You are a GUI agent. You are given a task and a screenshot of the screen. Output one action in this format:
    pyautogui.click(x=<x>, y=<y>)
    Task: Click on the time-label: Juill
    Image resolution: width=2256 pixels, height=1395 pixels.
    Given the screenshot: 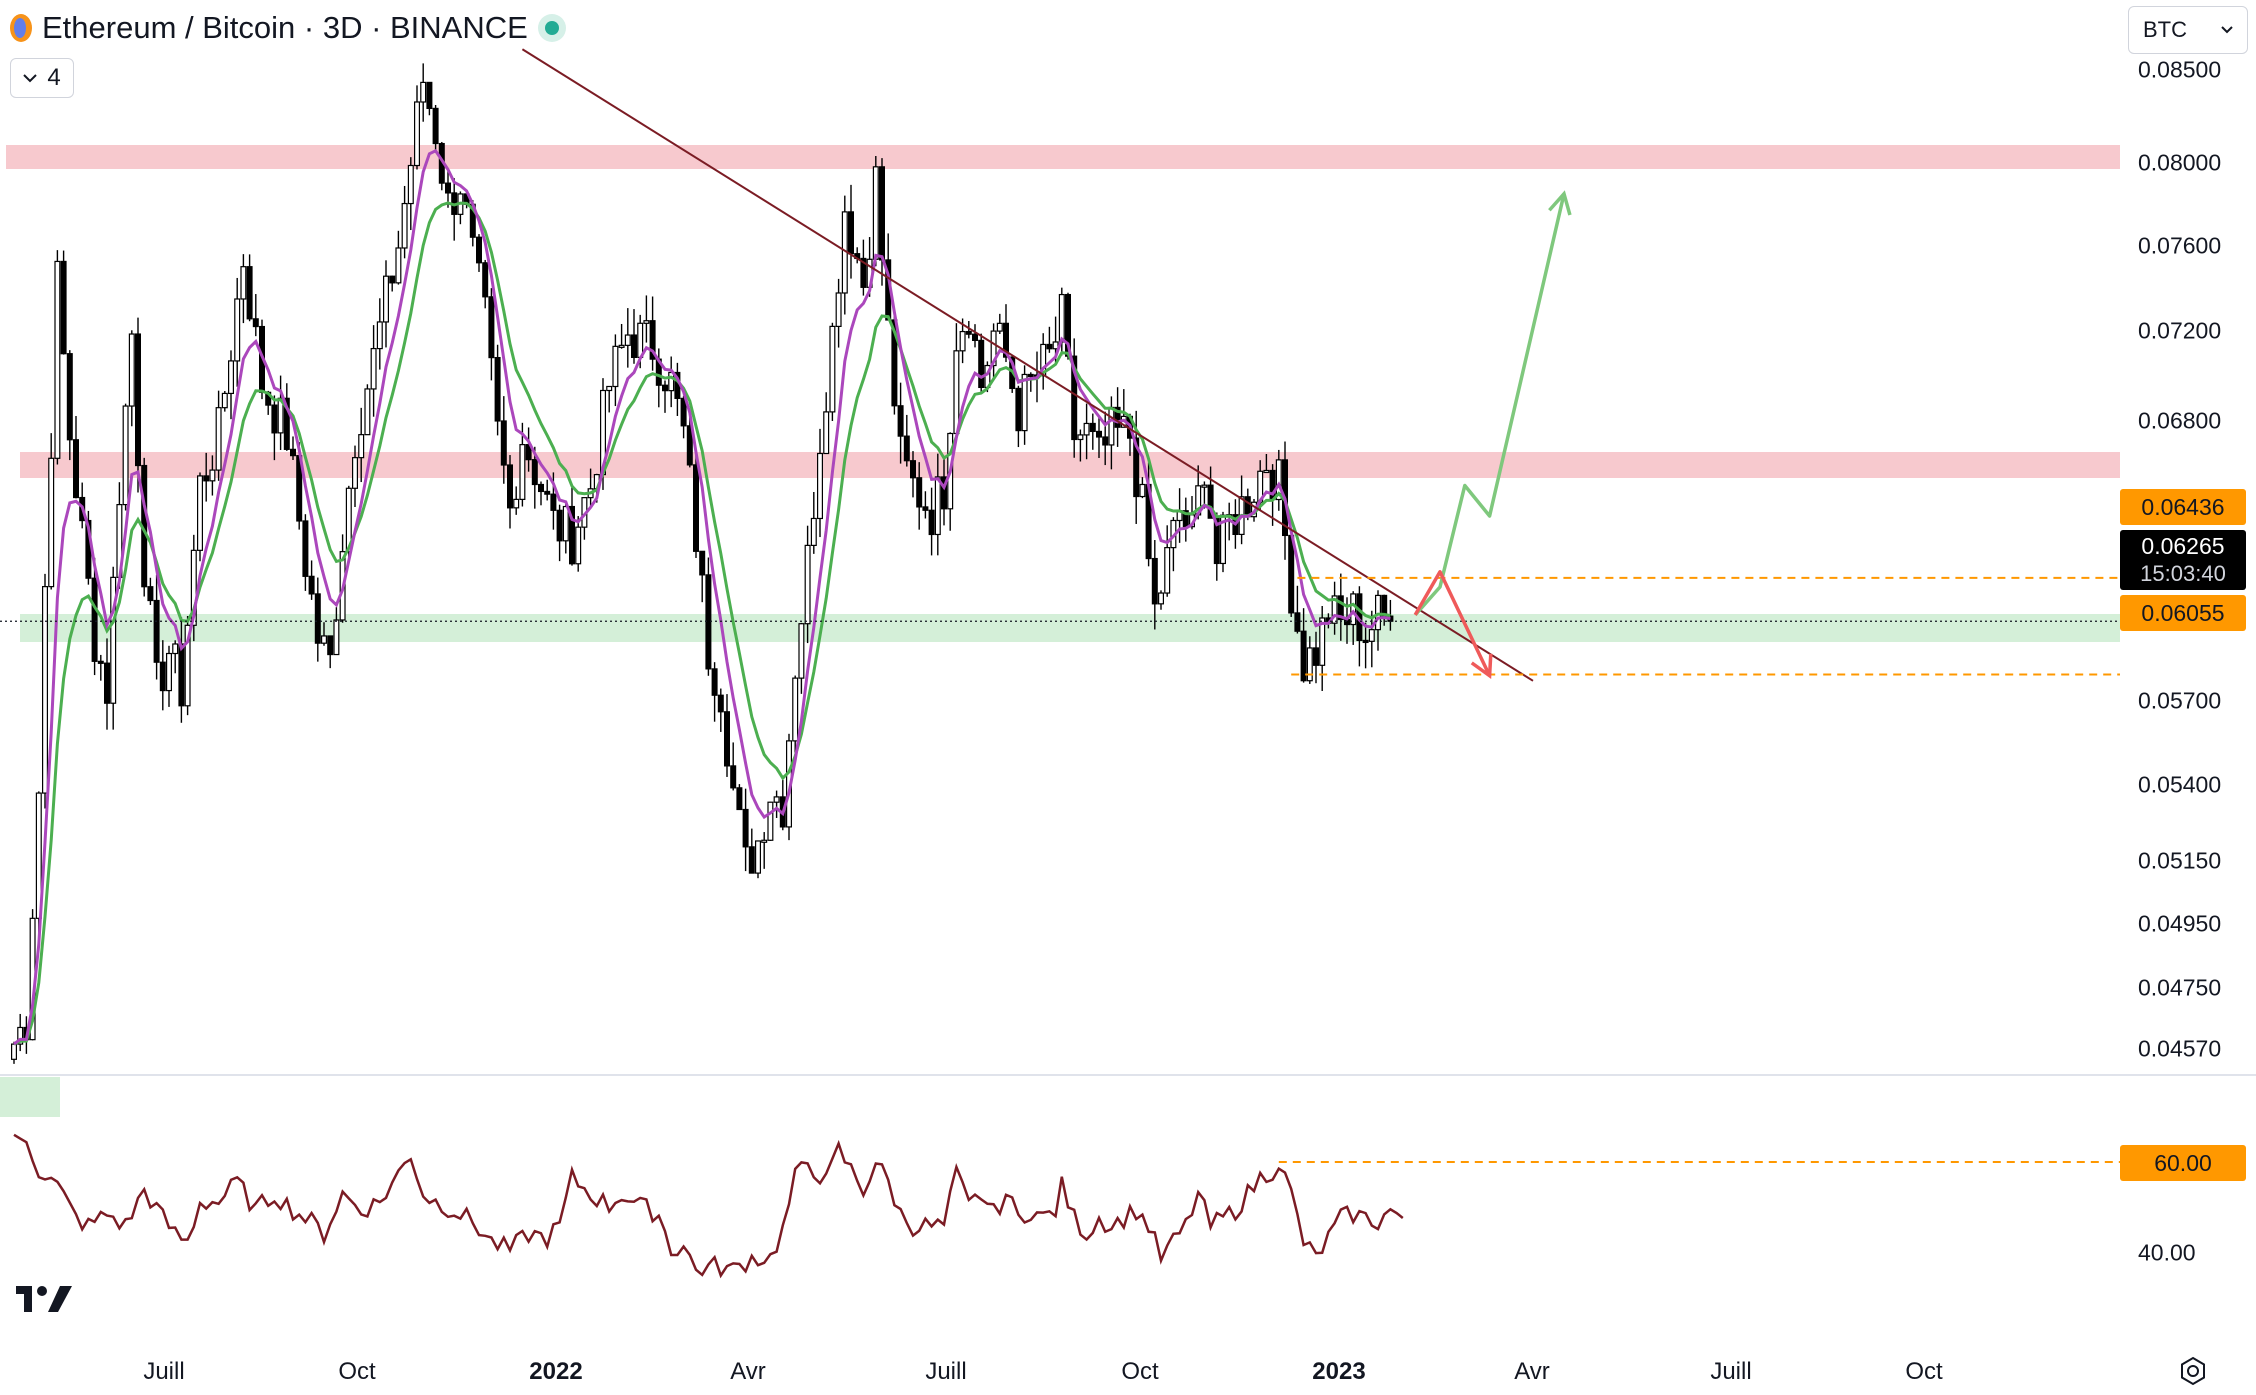 What is the action you would take?
    pyautogui.click(x=1731, y=1371)
    